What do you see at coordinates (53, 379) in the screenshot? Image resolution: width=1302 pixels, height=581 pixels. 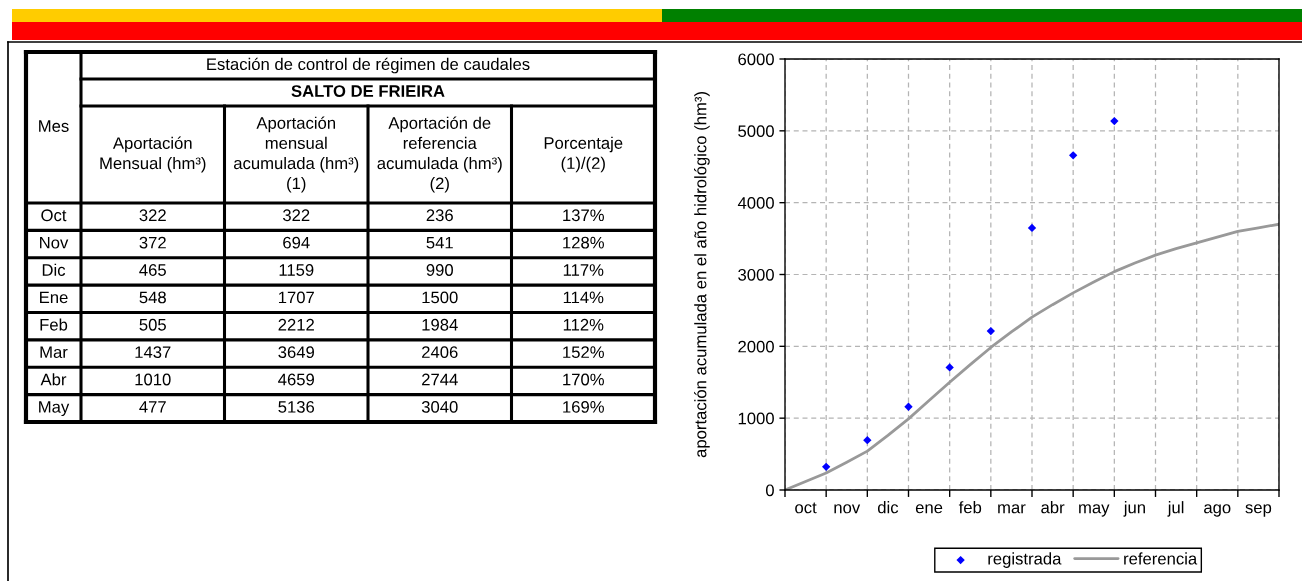 I see `category-label: Abr` at bounding box center [53, 379].